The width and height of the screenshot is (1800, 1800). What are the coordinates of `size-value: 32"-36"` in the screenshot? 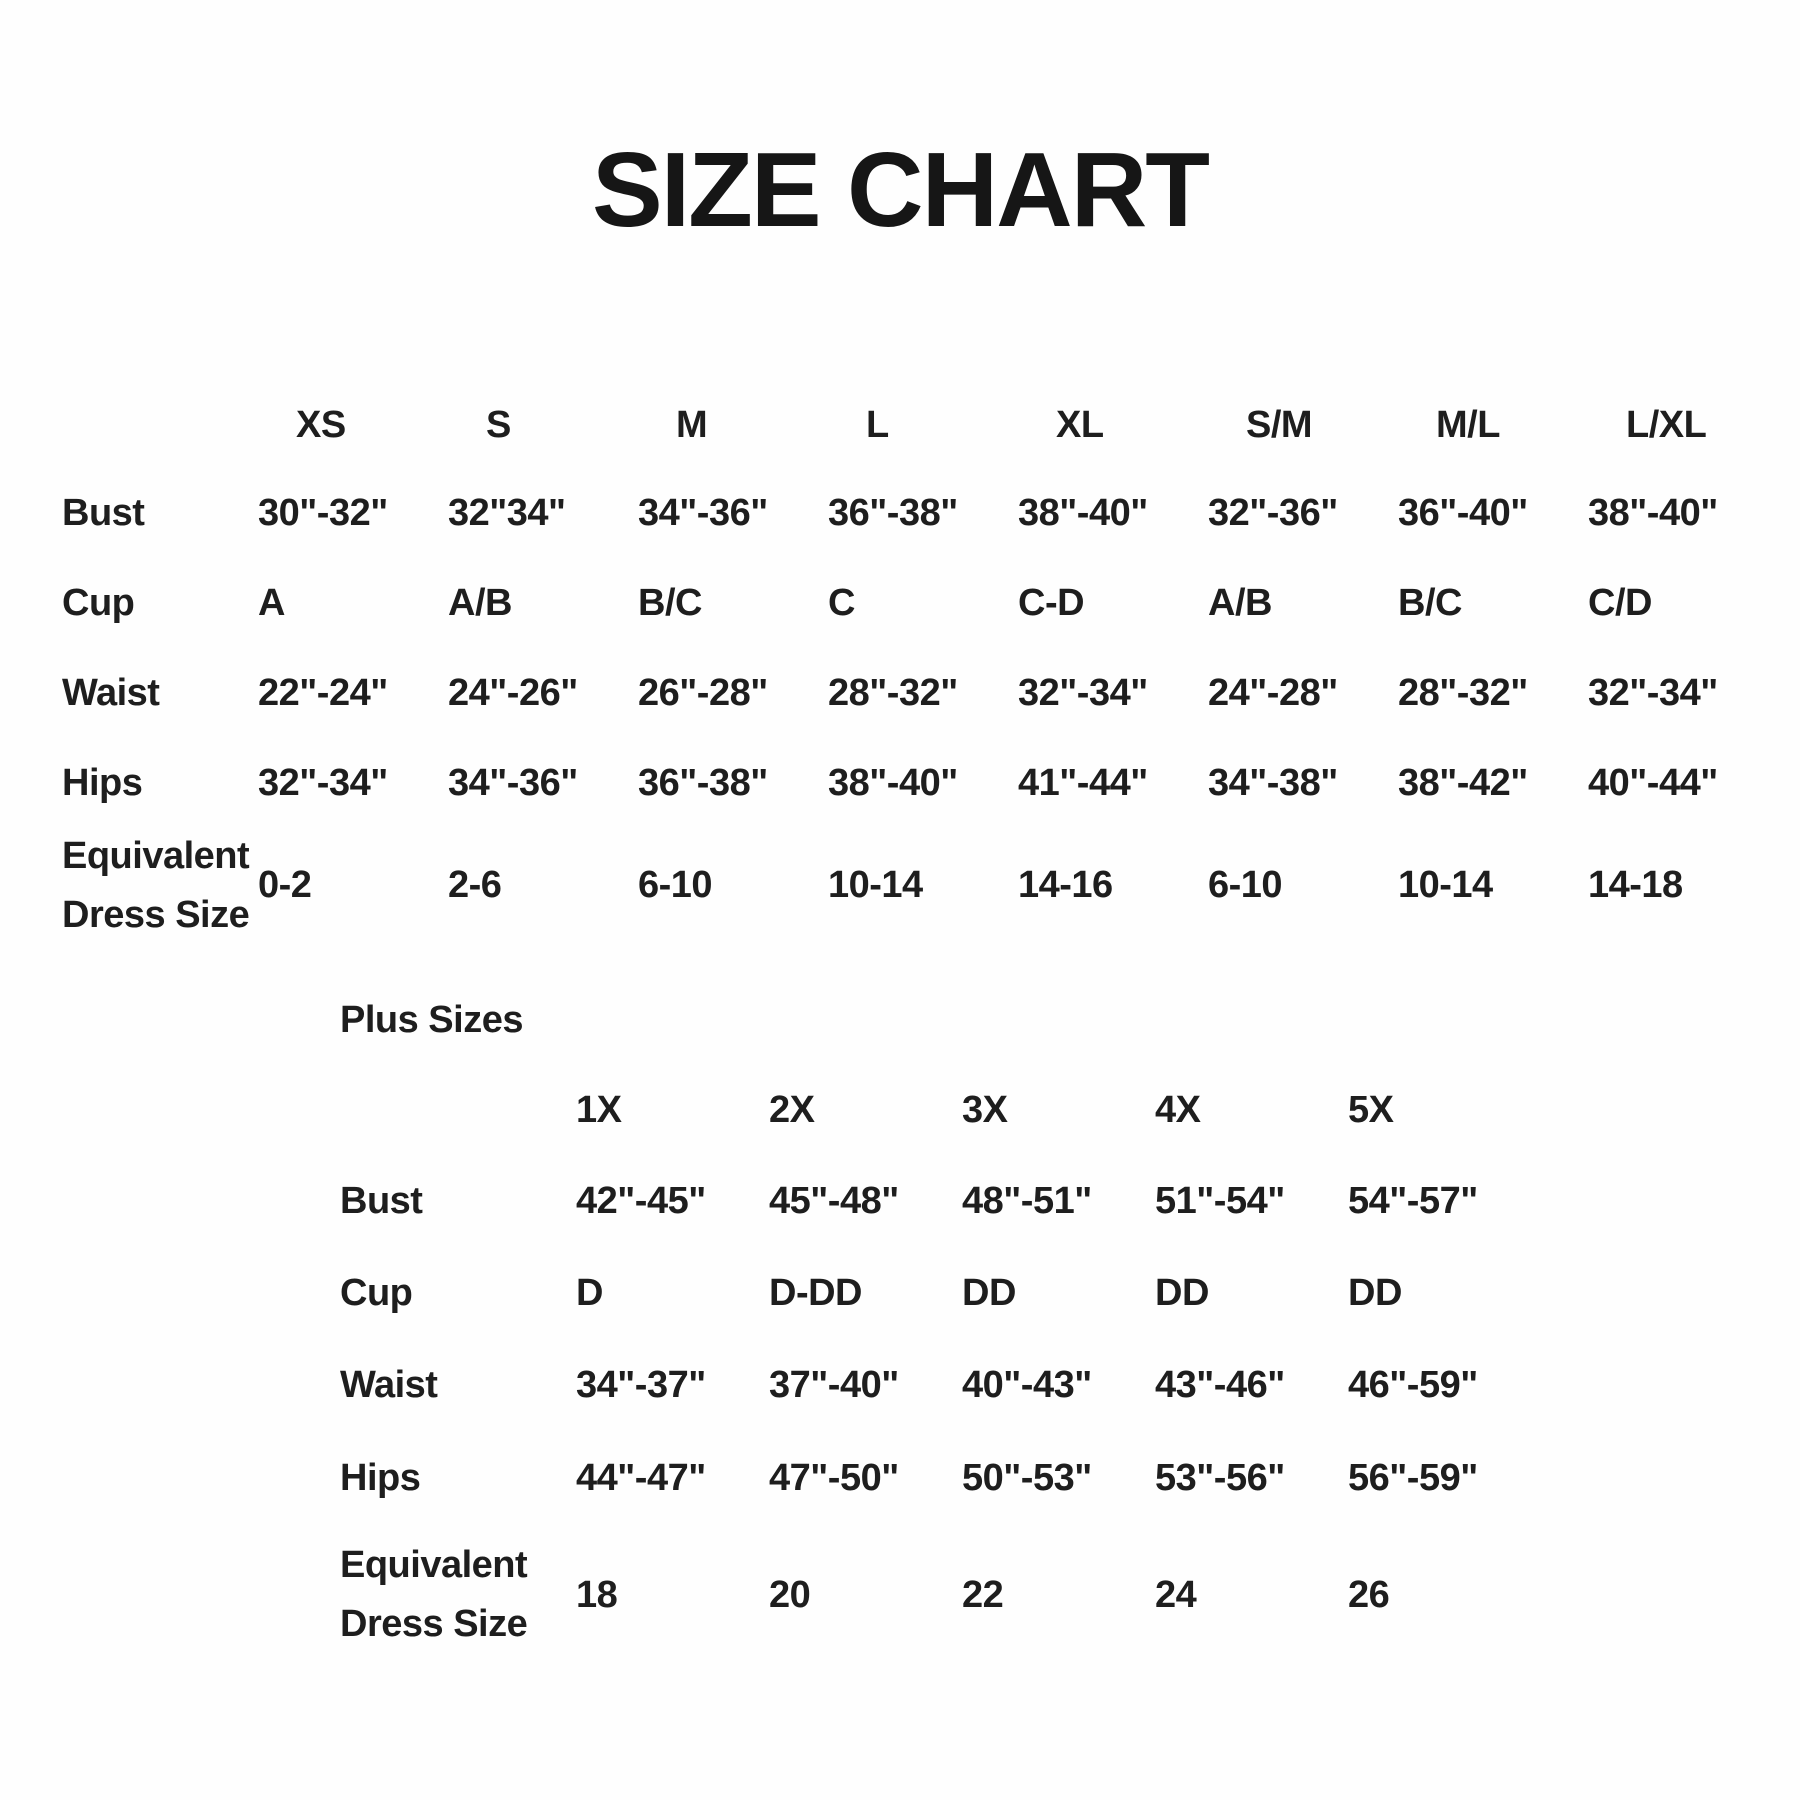 It's located at (1273, 512).